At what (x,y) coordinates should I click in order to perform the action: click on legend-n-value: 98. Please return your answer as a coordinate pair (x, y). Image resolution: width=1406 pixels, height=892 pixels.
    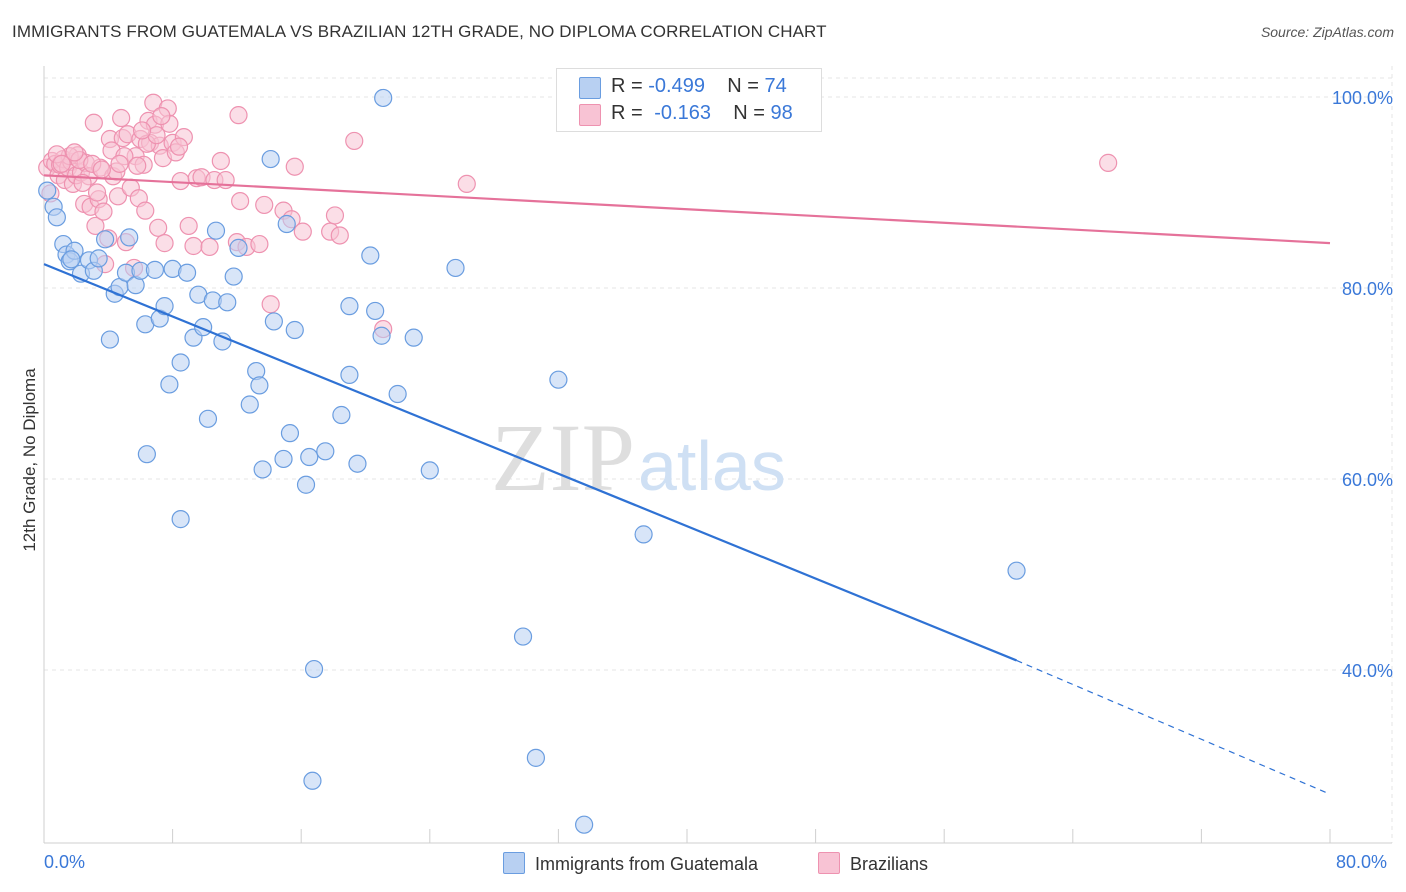
    Looking at the image, I should click on (781, 113).